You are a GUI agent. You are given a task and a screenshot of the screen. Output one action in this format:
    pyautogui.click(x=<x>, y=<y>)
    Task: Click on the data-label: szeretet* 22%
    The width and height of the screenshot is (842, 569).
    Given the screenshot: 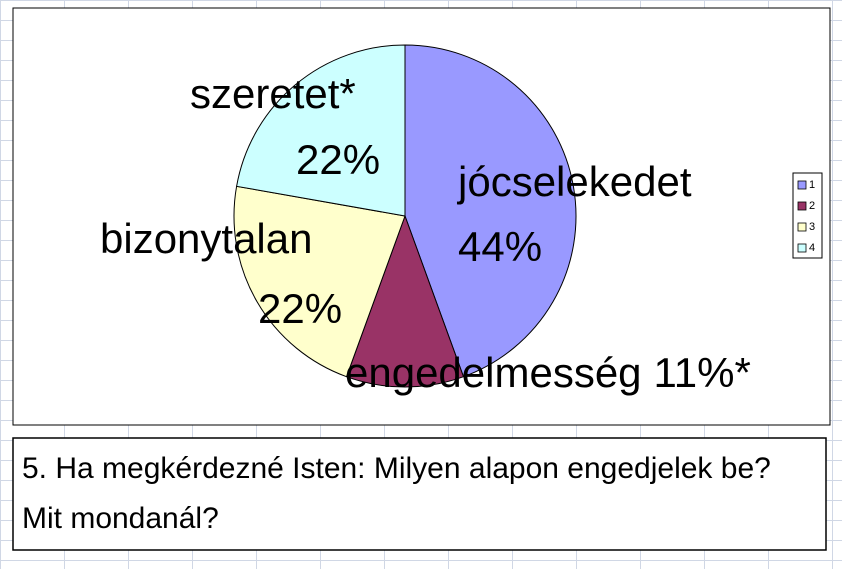 What is the action you would take?
    pyautogui.click(x=285, y=126)
    